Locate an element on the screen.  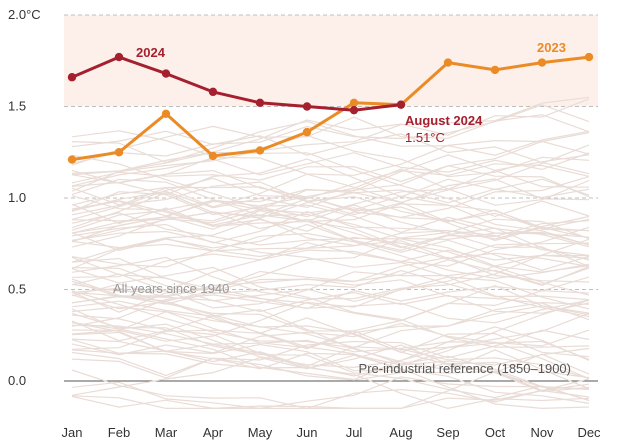
y-tick-label: 0.5 is located at coordinates (17, 289).